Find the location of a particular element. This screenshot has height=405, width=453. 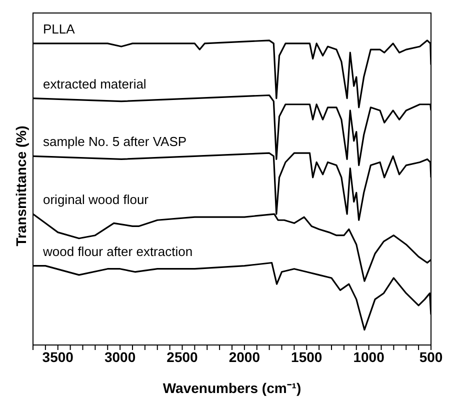

series-label: PLLA is located at coordinates (59, 28).